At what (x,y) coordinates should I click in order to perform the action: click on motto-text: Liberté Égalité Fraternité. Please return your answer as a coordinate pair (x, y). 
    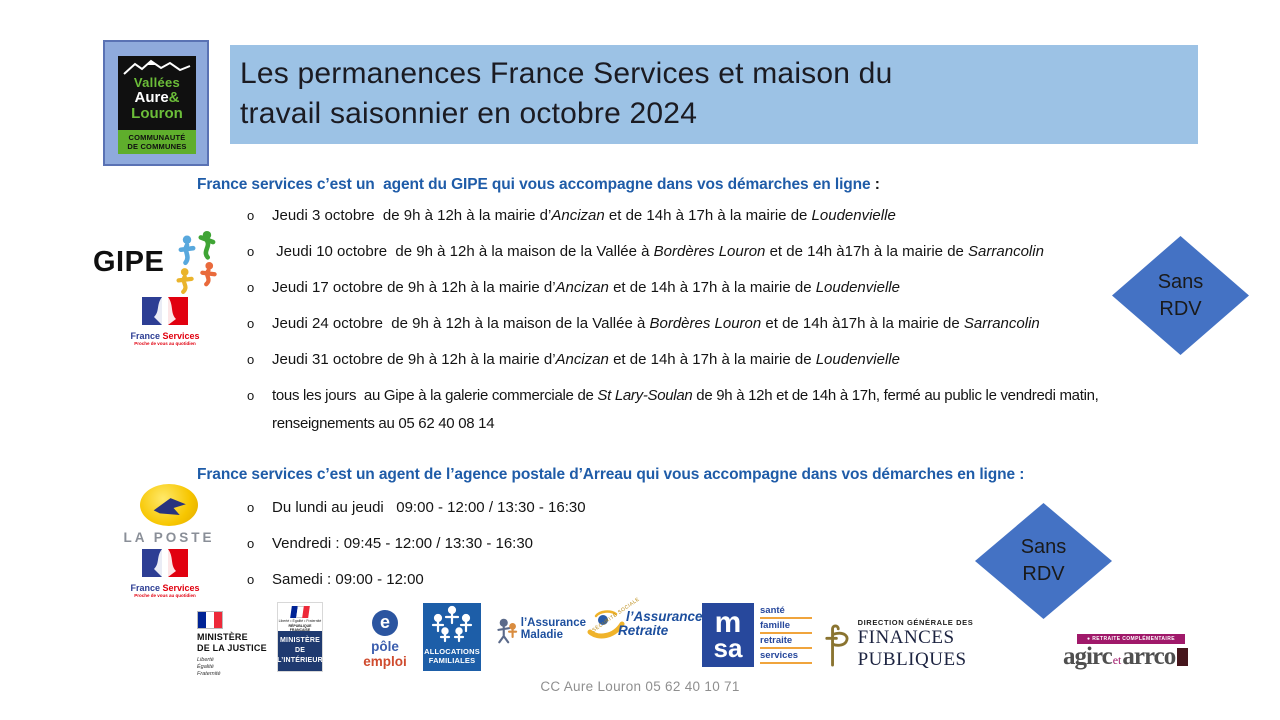
    Looking at the image, I should click on (209, 667).